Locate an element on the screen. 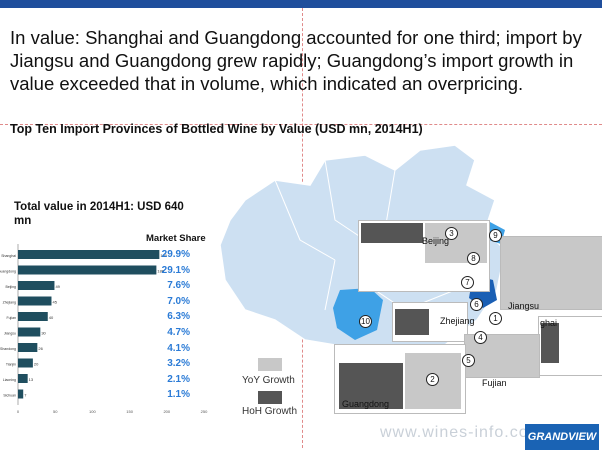  bar-value-label: 13 is located at coordinates (31, 379).